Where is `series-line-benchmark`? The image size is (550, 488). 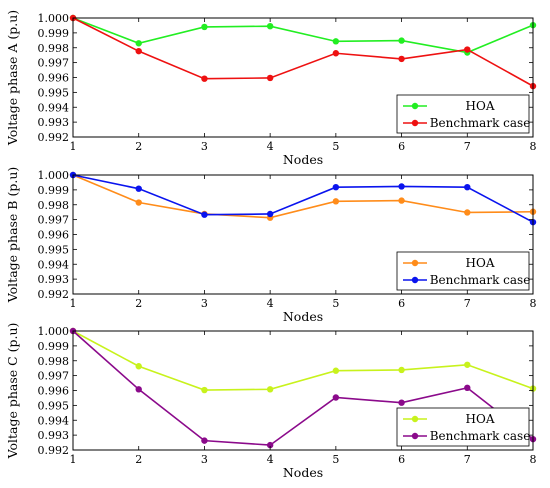
series-line-benchmark is located at coordinates (303, 198).